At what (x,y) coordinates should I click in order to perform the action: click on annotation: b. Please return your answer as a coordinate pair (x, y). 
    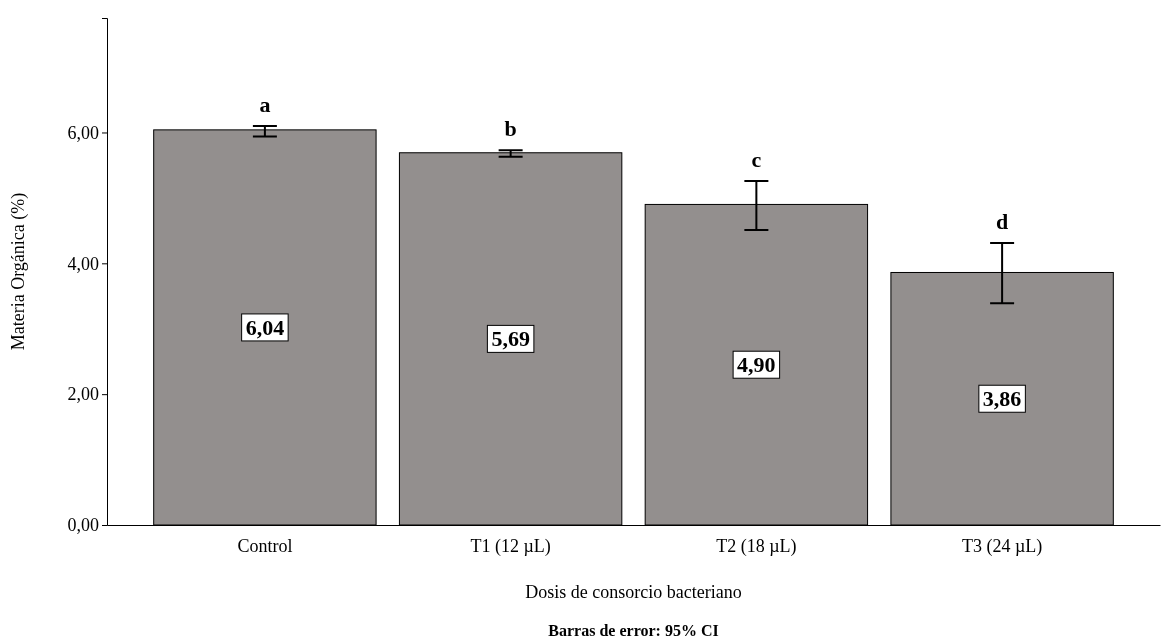
    Looking at the image, I should click on (510, 129).